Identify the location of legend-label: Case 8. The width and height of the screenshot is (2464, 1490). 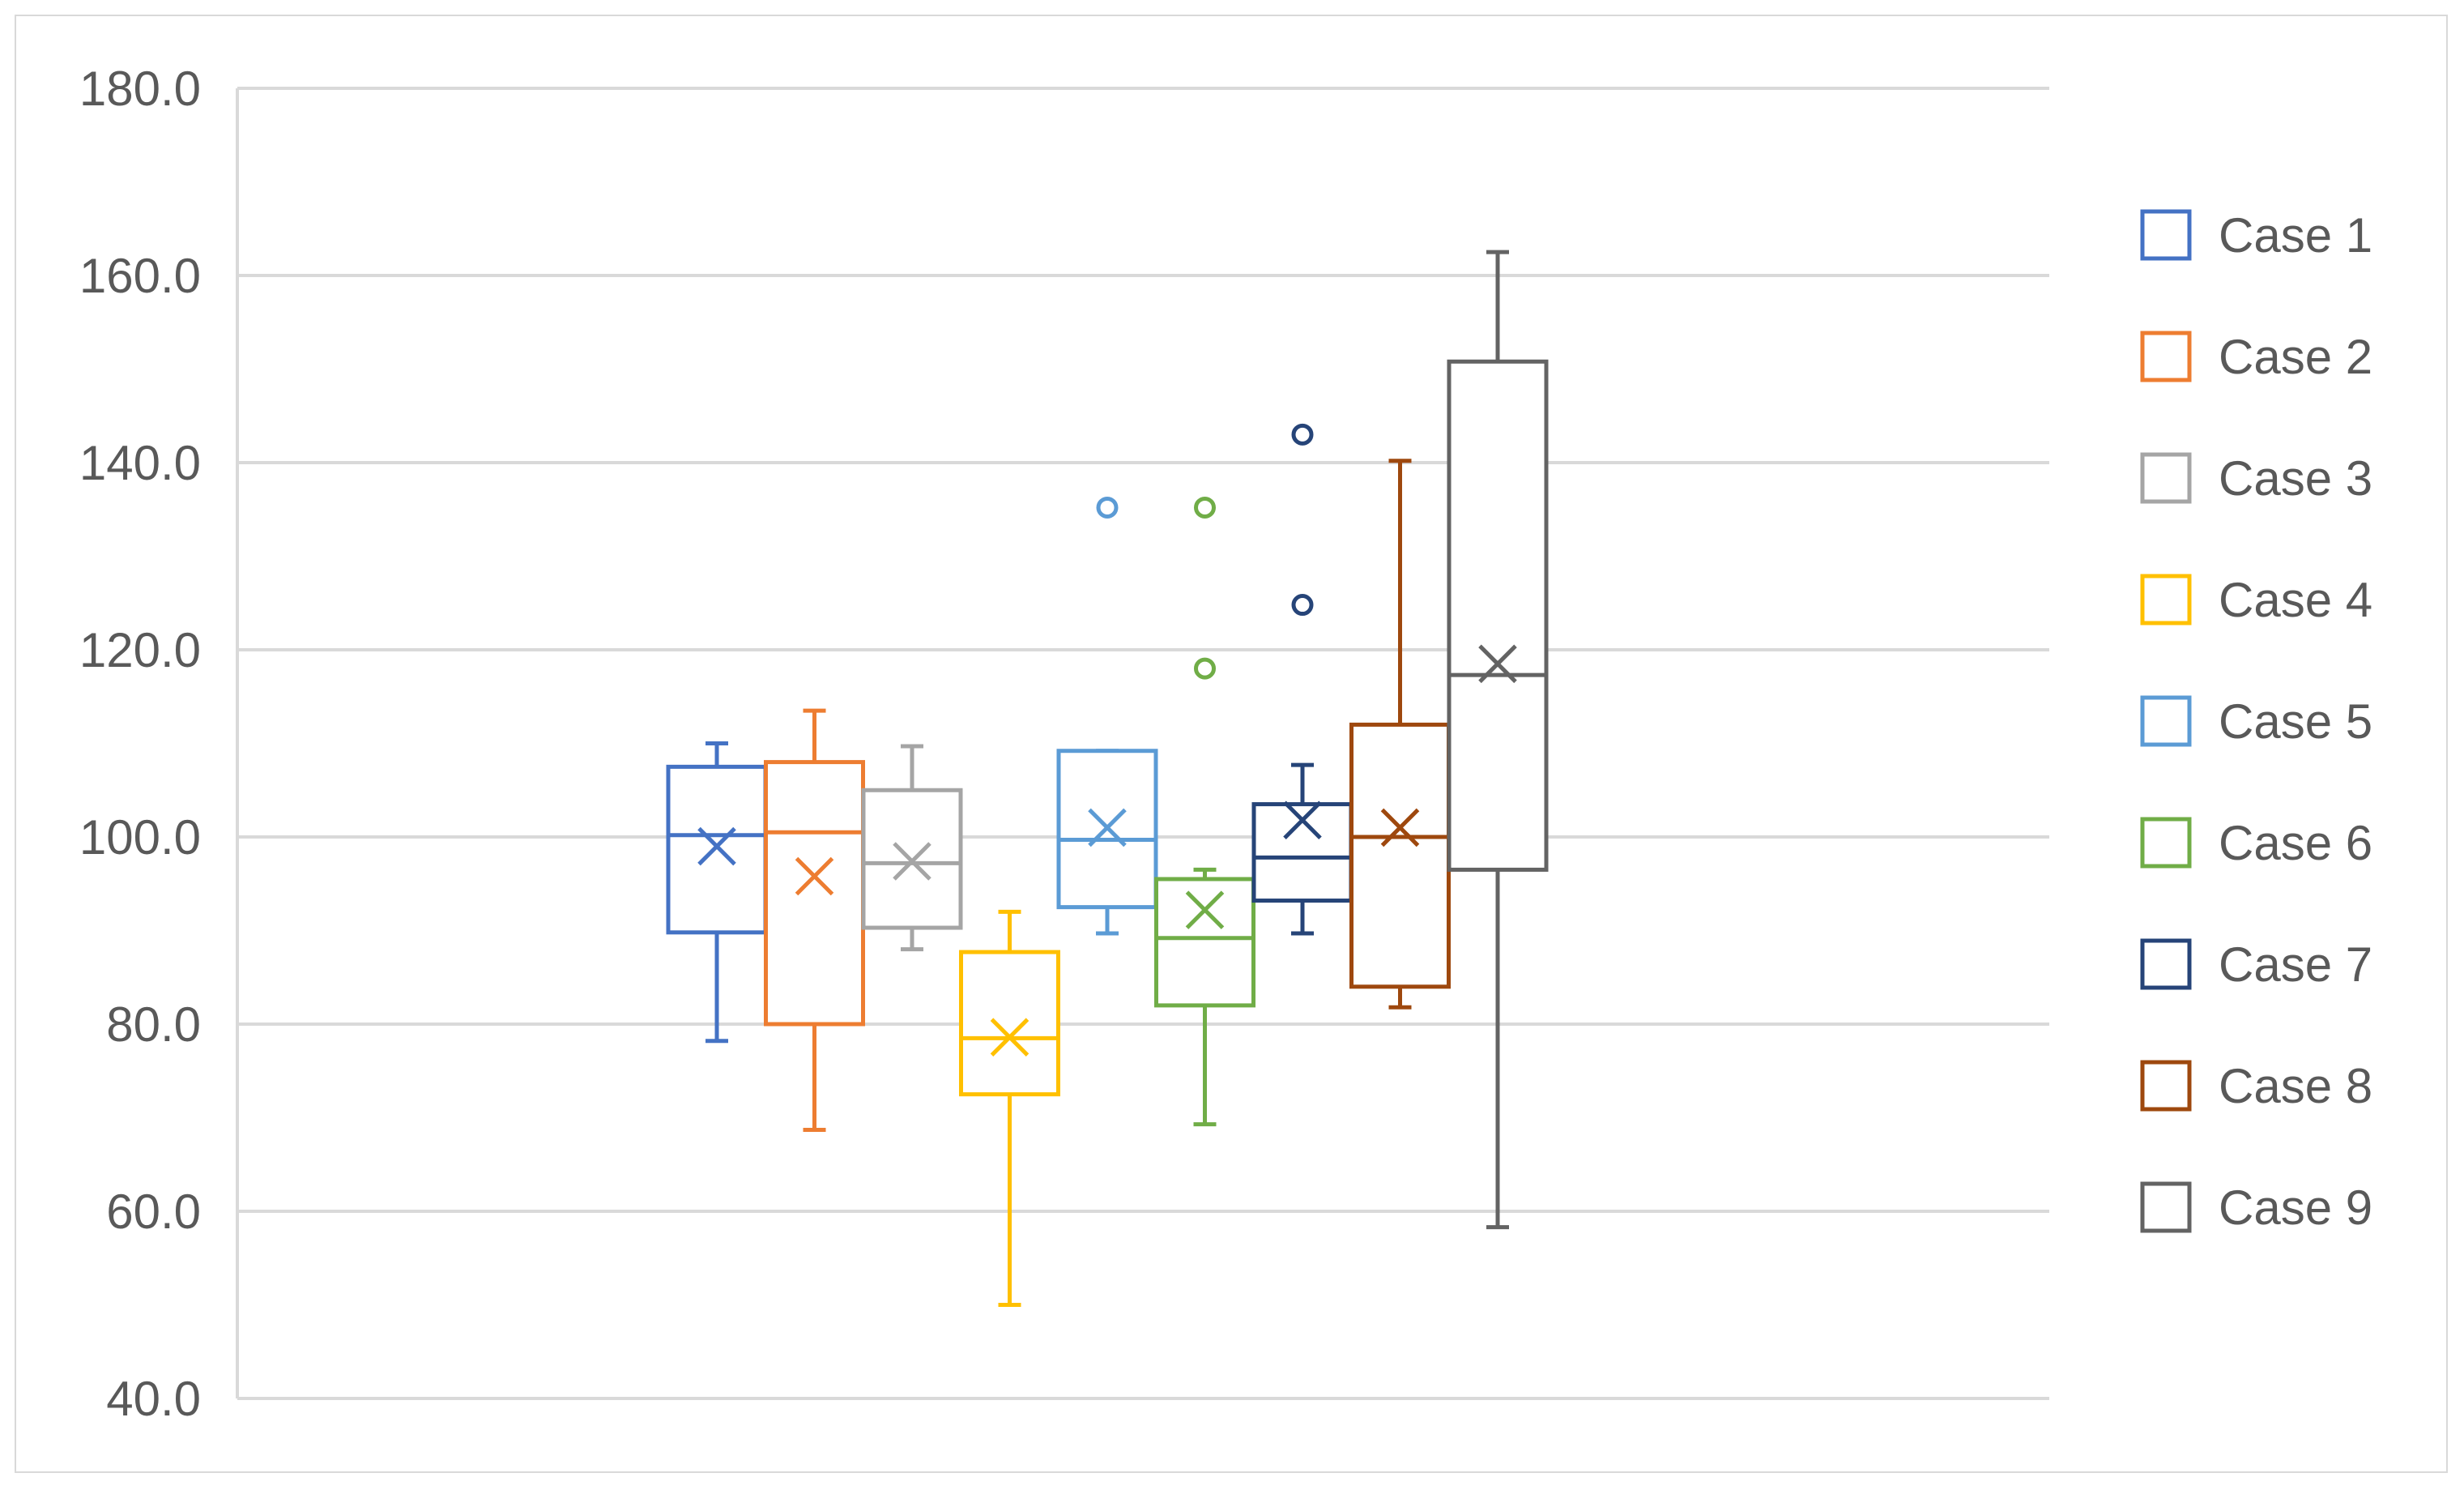
(2295, 1086).